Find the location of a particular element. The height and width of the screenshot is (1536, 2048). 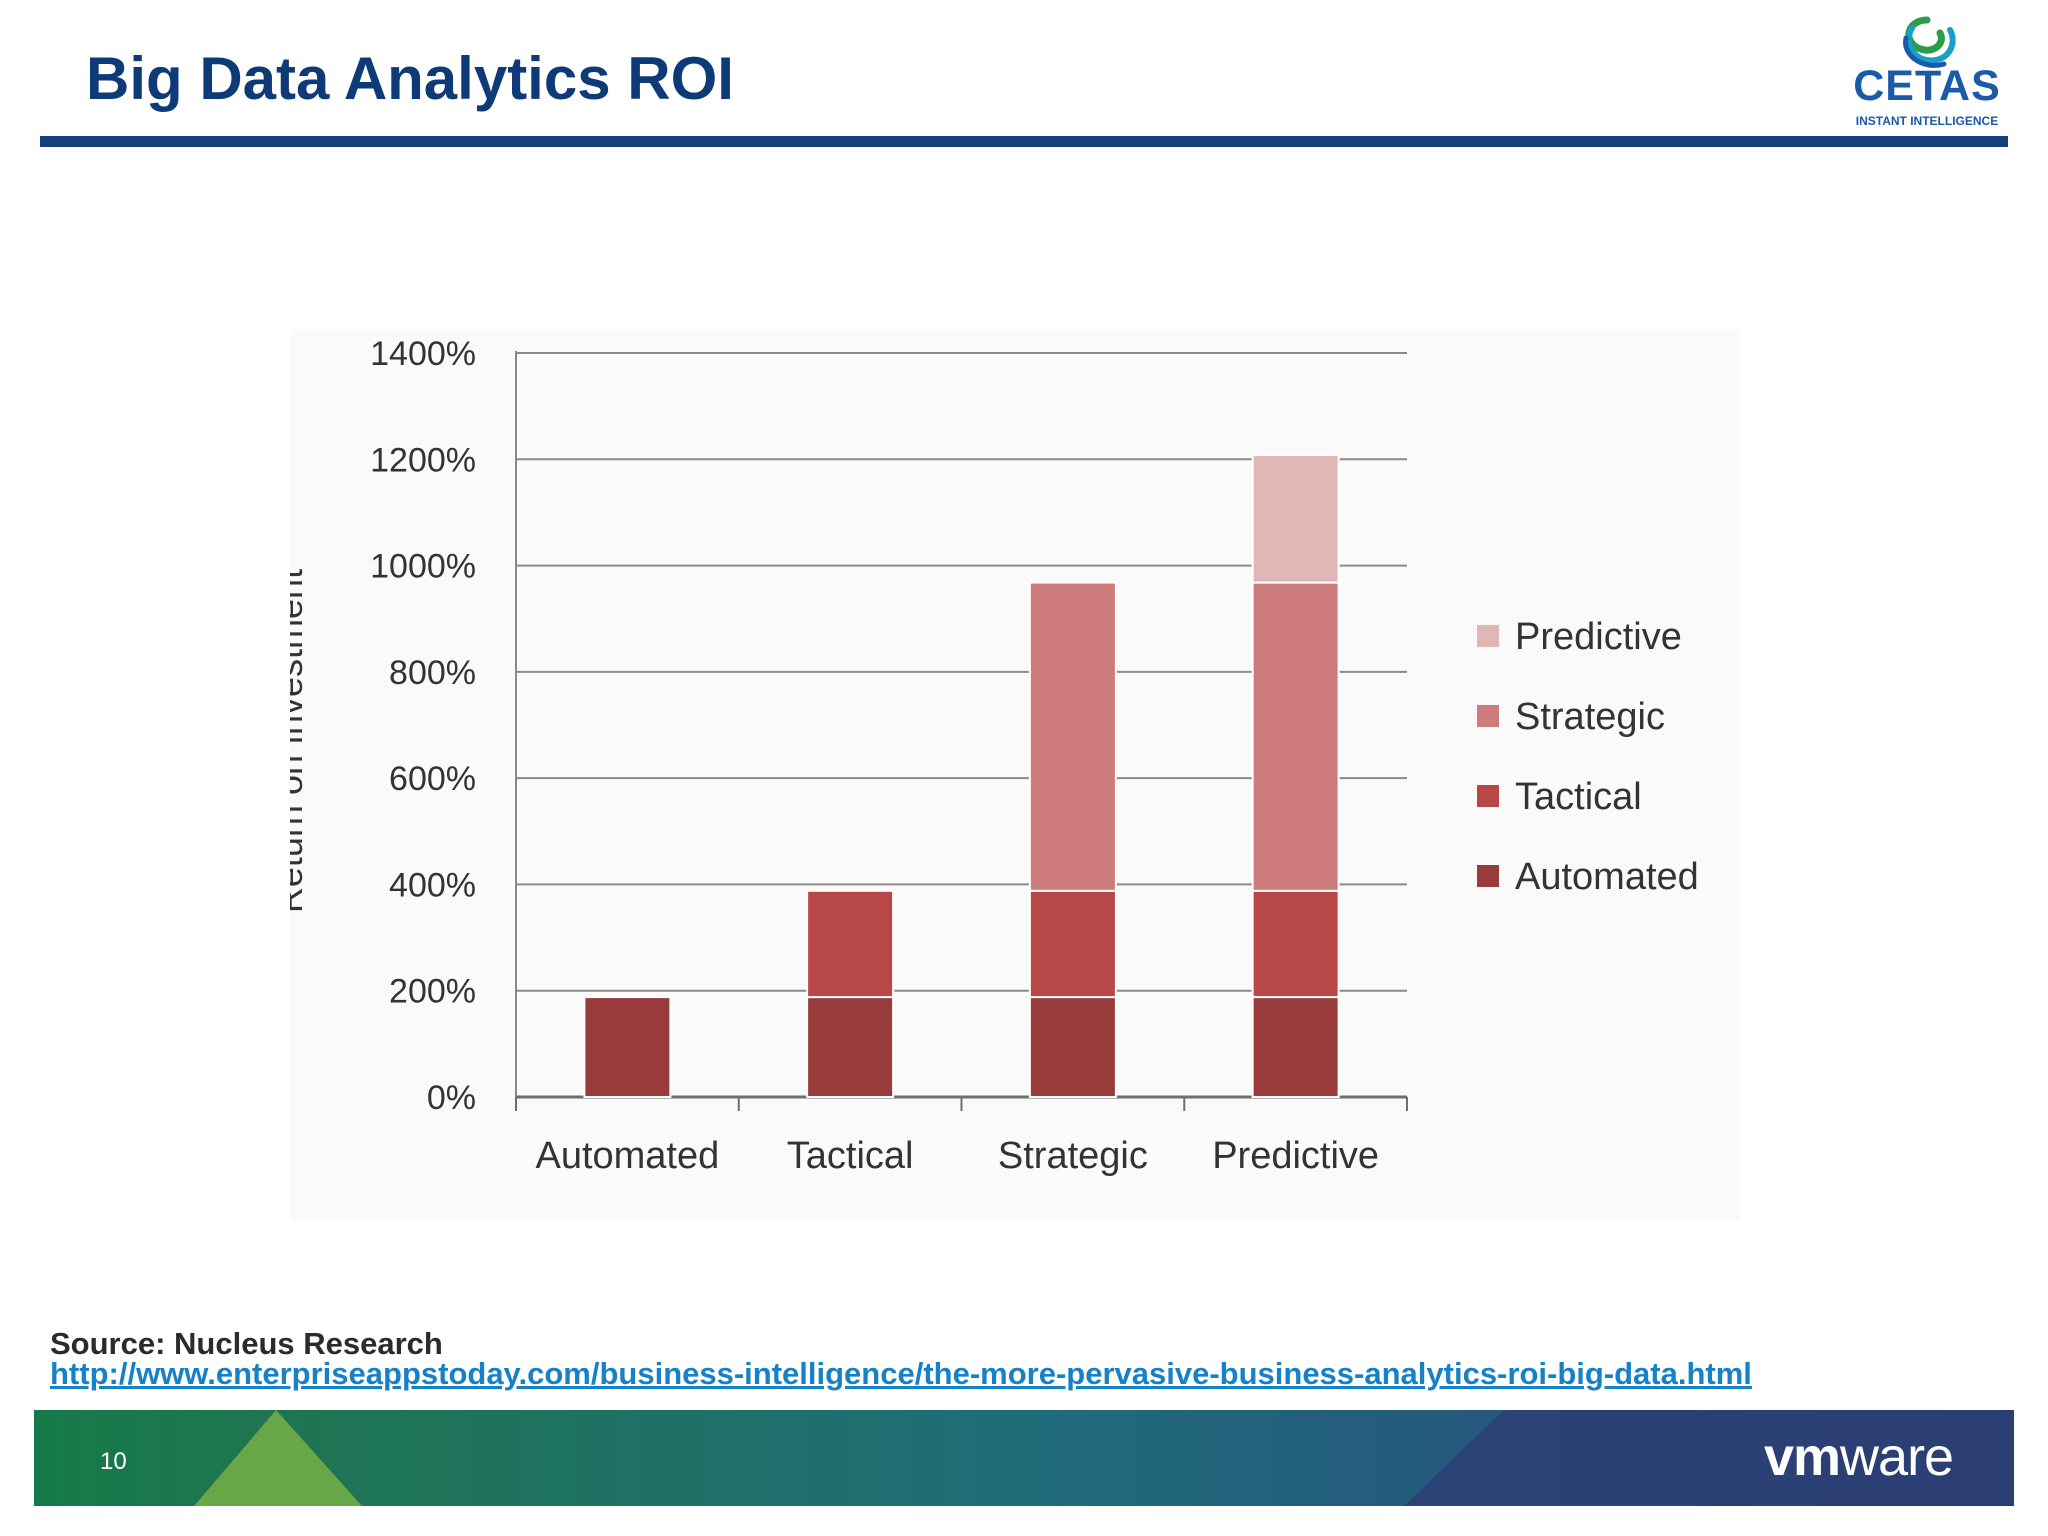

bar-segment-tactical-strategic is located at coordinates (1072, 944).